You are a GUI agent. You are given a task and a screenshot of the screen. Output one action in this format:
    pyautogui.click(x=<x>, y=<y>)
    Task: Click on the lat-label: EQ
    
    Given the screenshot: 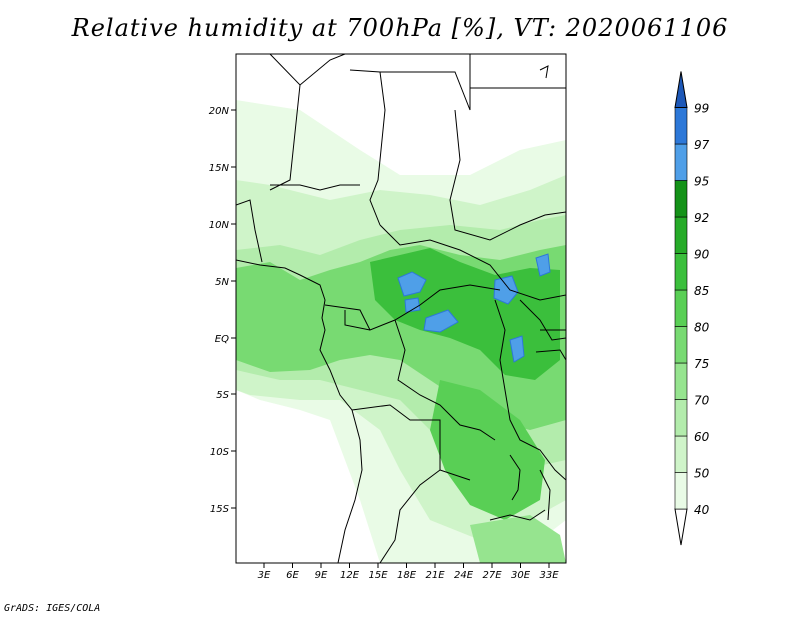 What is the action you would take?
    pyautogui.click(x=222, y=339)
    